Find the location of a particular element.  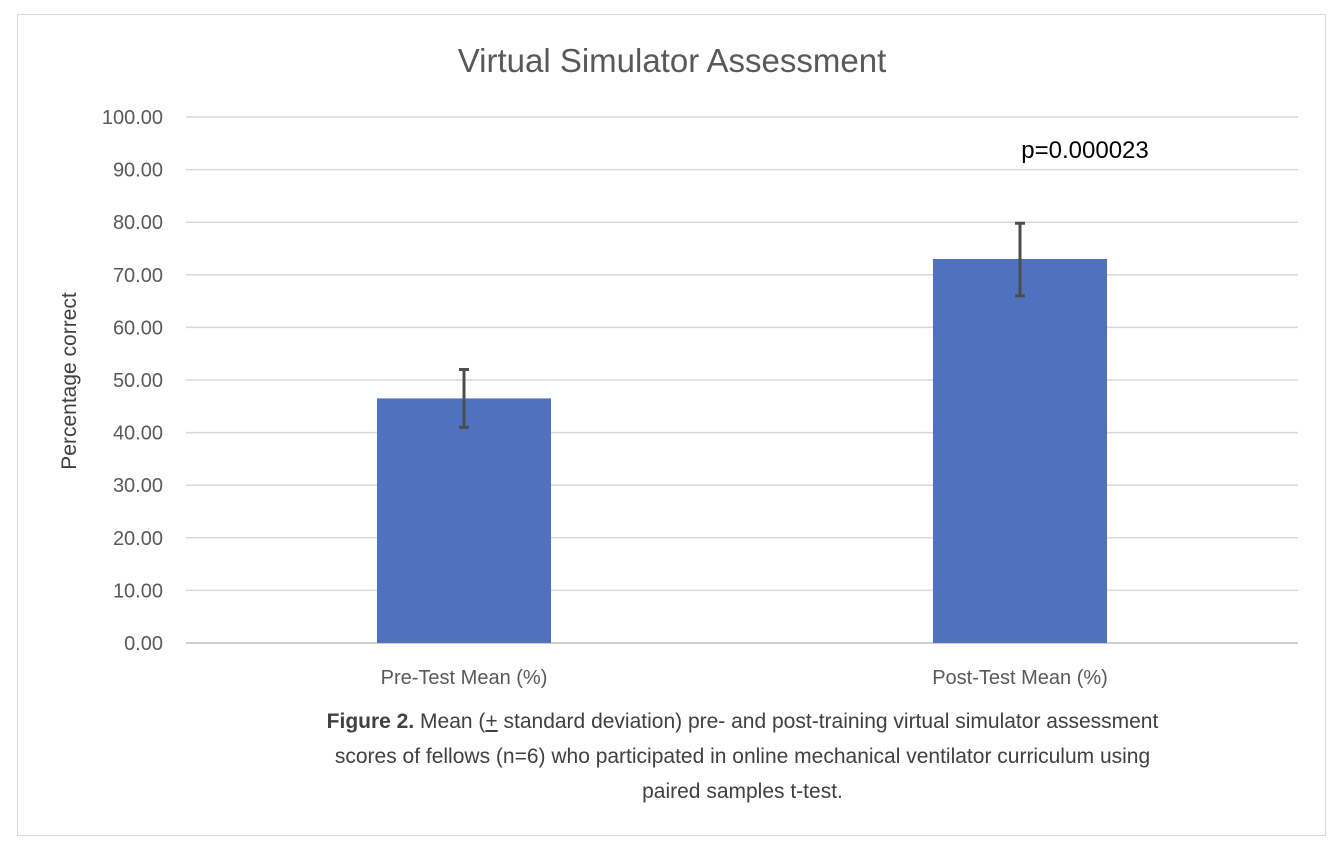

error-bars is located at coordinates (742, 325).